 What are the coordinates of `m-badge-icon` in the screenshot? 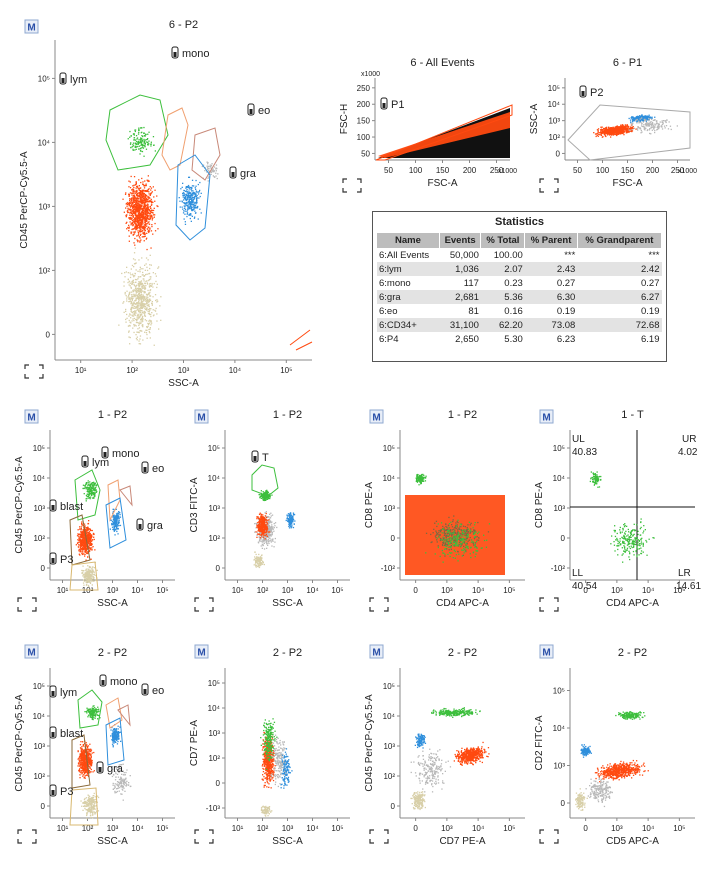 It's located at (201, 416).